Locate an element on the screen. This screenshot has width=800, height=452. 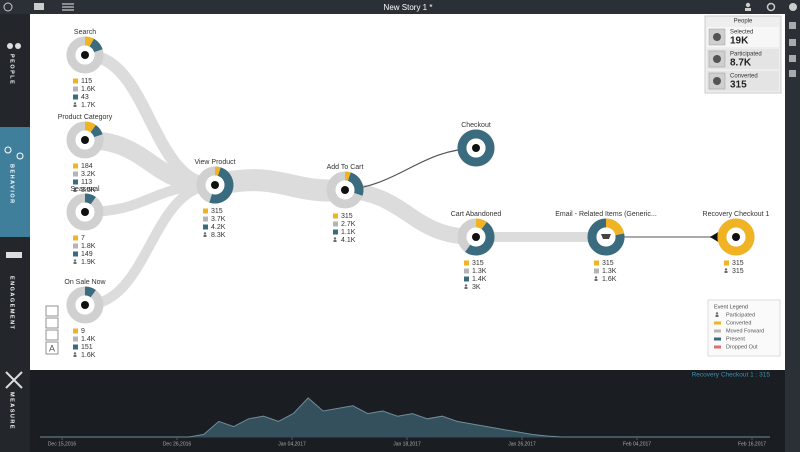
date-label: Dec 15,2016 is located at coordinates (62, 444).